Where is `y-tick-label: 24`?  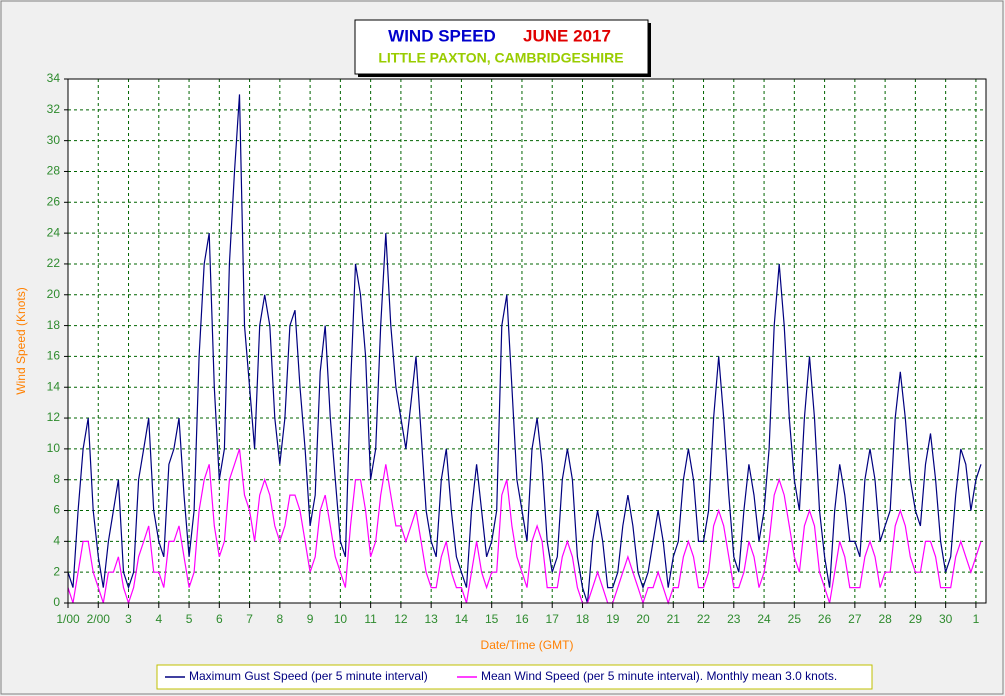
y-tick-label: 24 is located at coordinates (54, 232).